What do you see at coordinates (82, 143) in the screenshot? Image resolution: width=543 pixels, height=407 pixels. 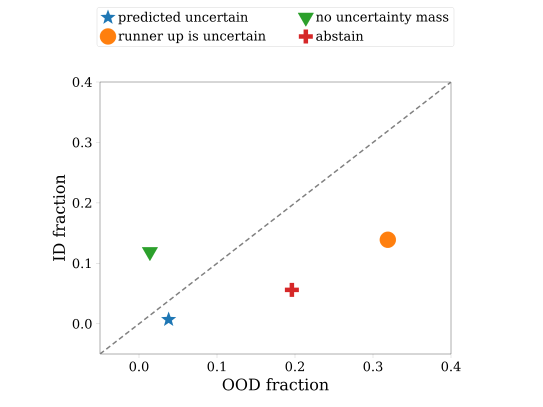 I see `y-tick-label: 0.3` at bounding box center [82, 143].